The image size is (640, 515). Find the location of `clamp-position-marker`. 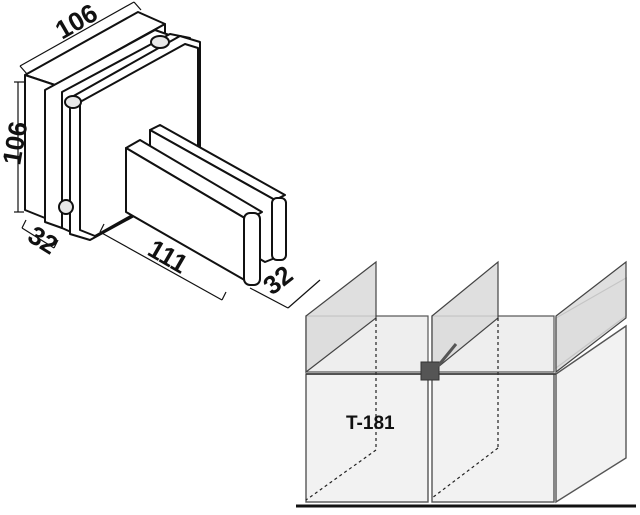

clamp-position-marker is located at coordinates (430, 371).